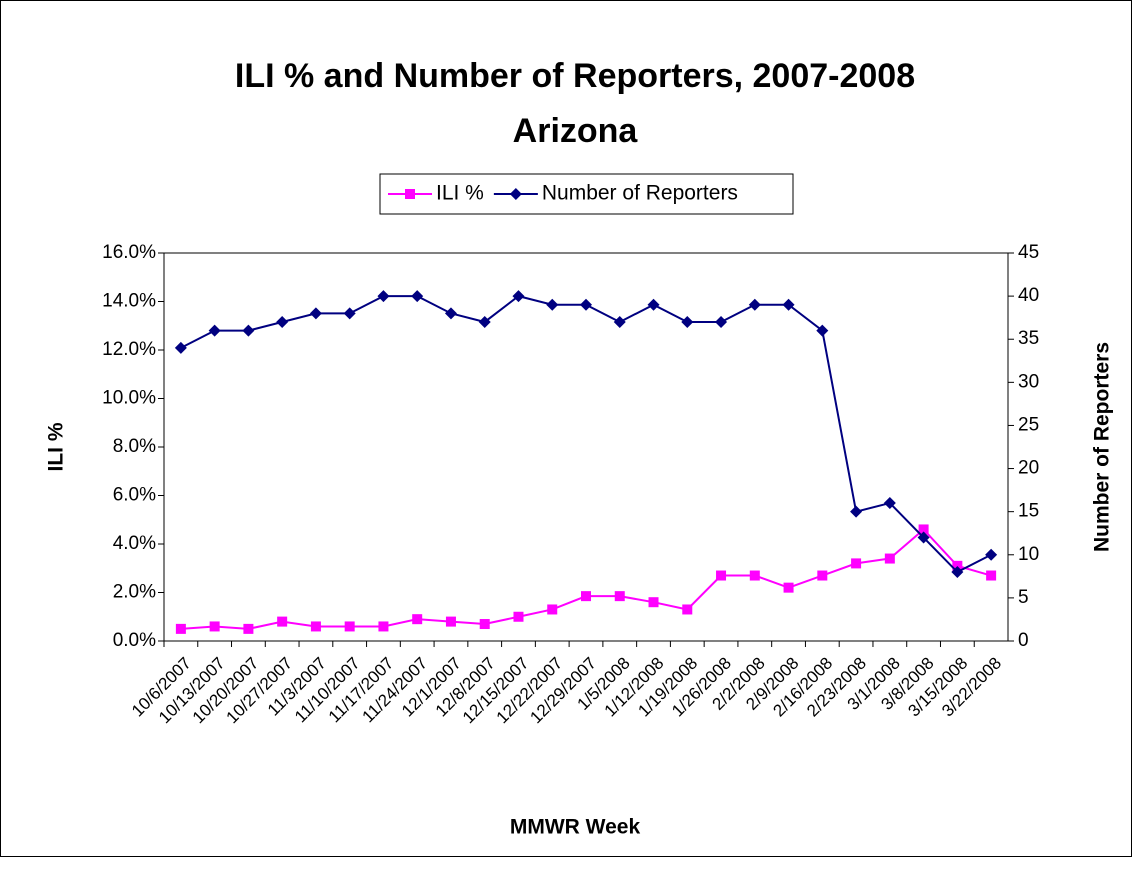  I want to click on legend-box, so click(586, 194).